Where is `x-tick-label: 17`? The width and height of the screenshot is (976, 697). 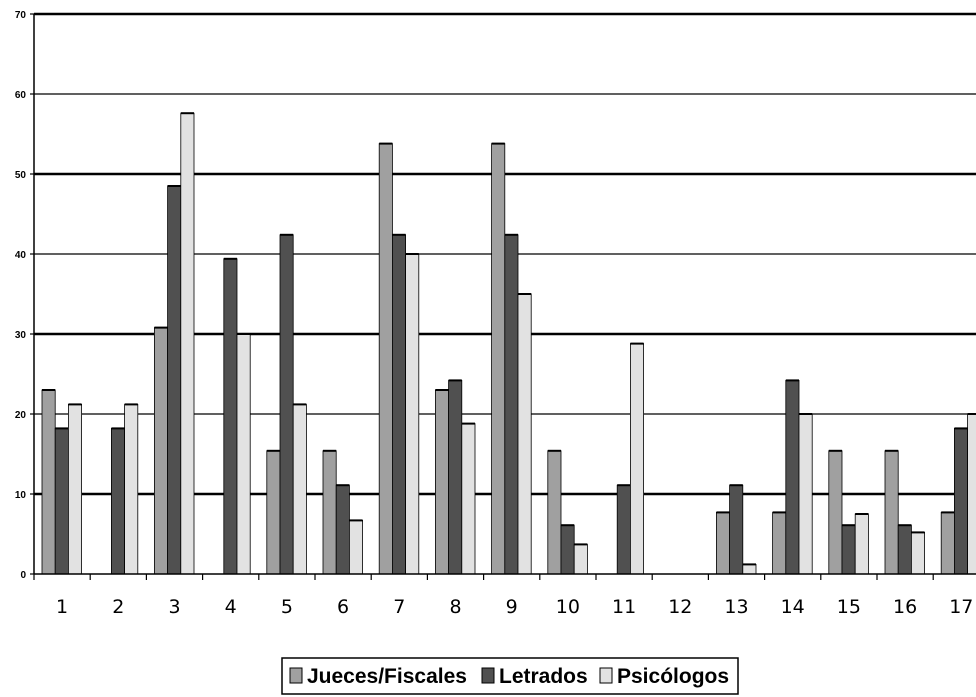
x-tick-label: 17 is located at coordinates (961, 607).